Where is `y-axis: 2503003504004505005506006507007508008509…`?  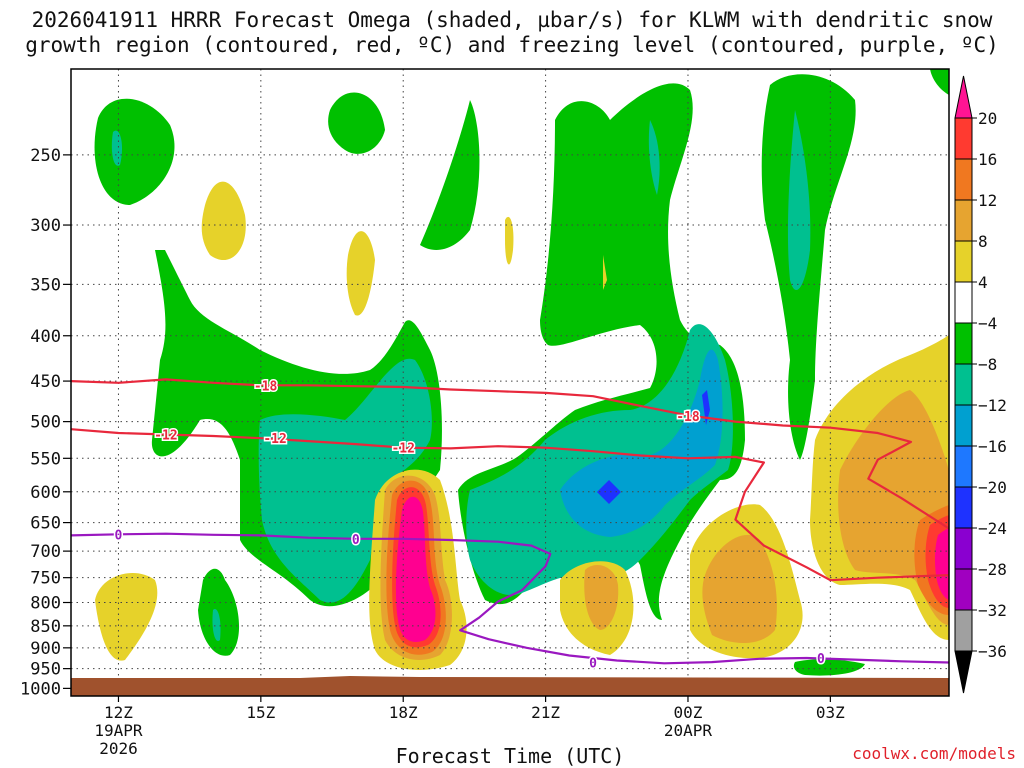
y-axis: 2503003504004505005506006507007508008509… is located at coordinates (45, 422).